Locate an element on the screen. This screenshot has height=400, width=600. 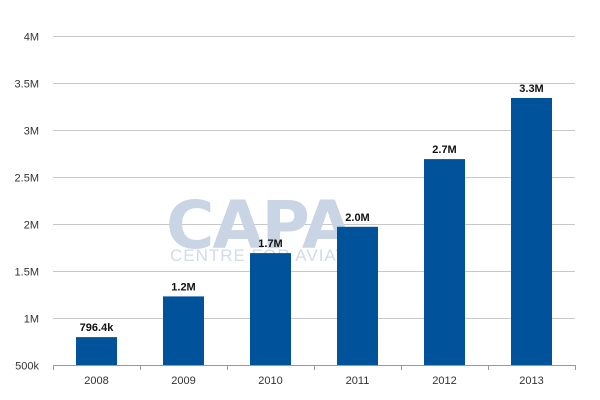
y-tick-label: 2.5M is located at coordinates (27, 179).